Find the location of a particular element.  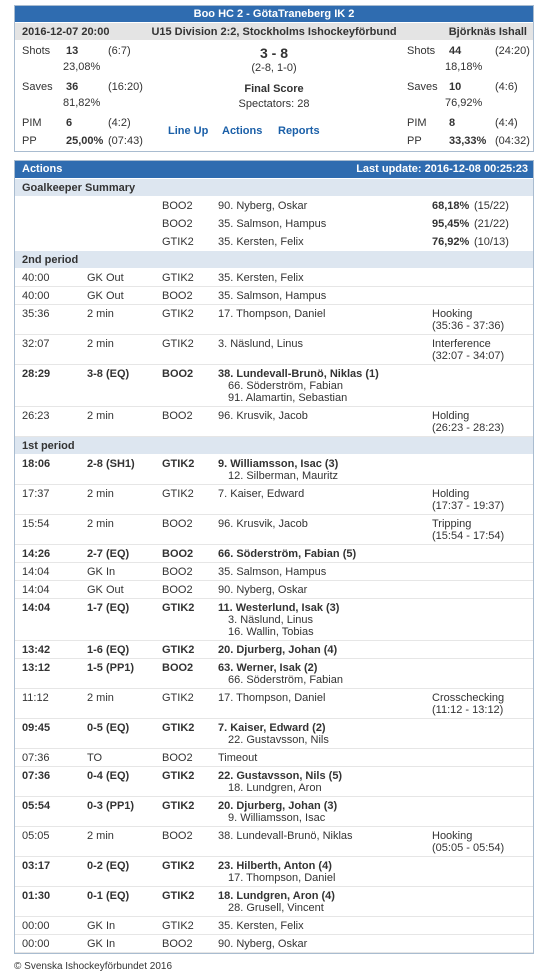

stat-label: PIM is located at coordinates (32, 123).